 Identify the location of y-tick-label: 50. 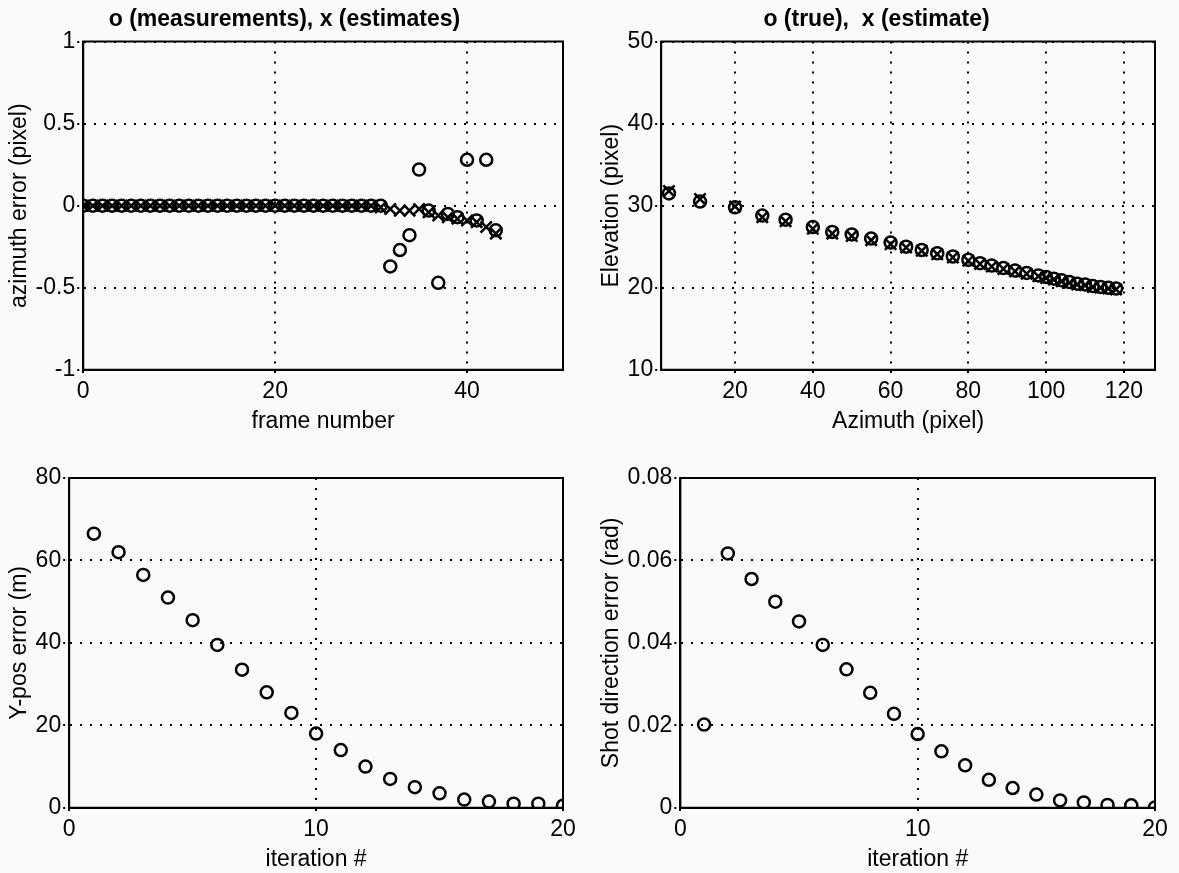
(640, 39).